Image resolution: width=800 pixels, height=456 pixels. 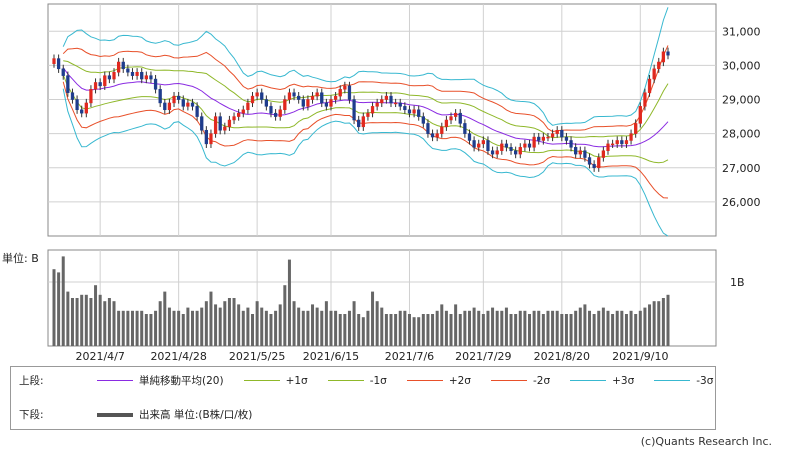 What do you see at coordinates (741, 202) in the screenshot?
I see `price-tick-label: 26,000` at bounding box center [741, 202].